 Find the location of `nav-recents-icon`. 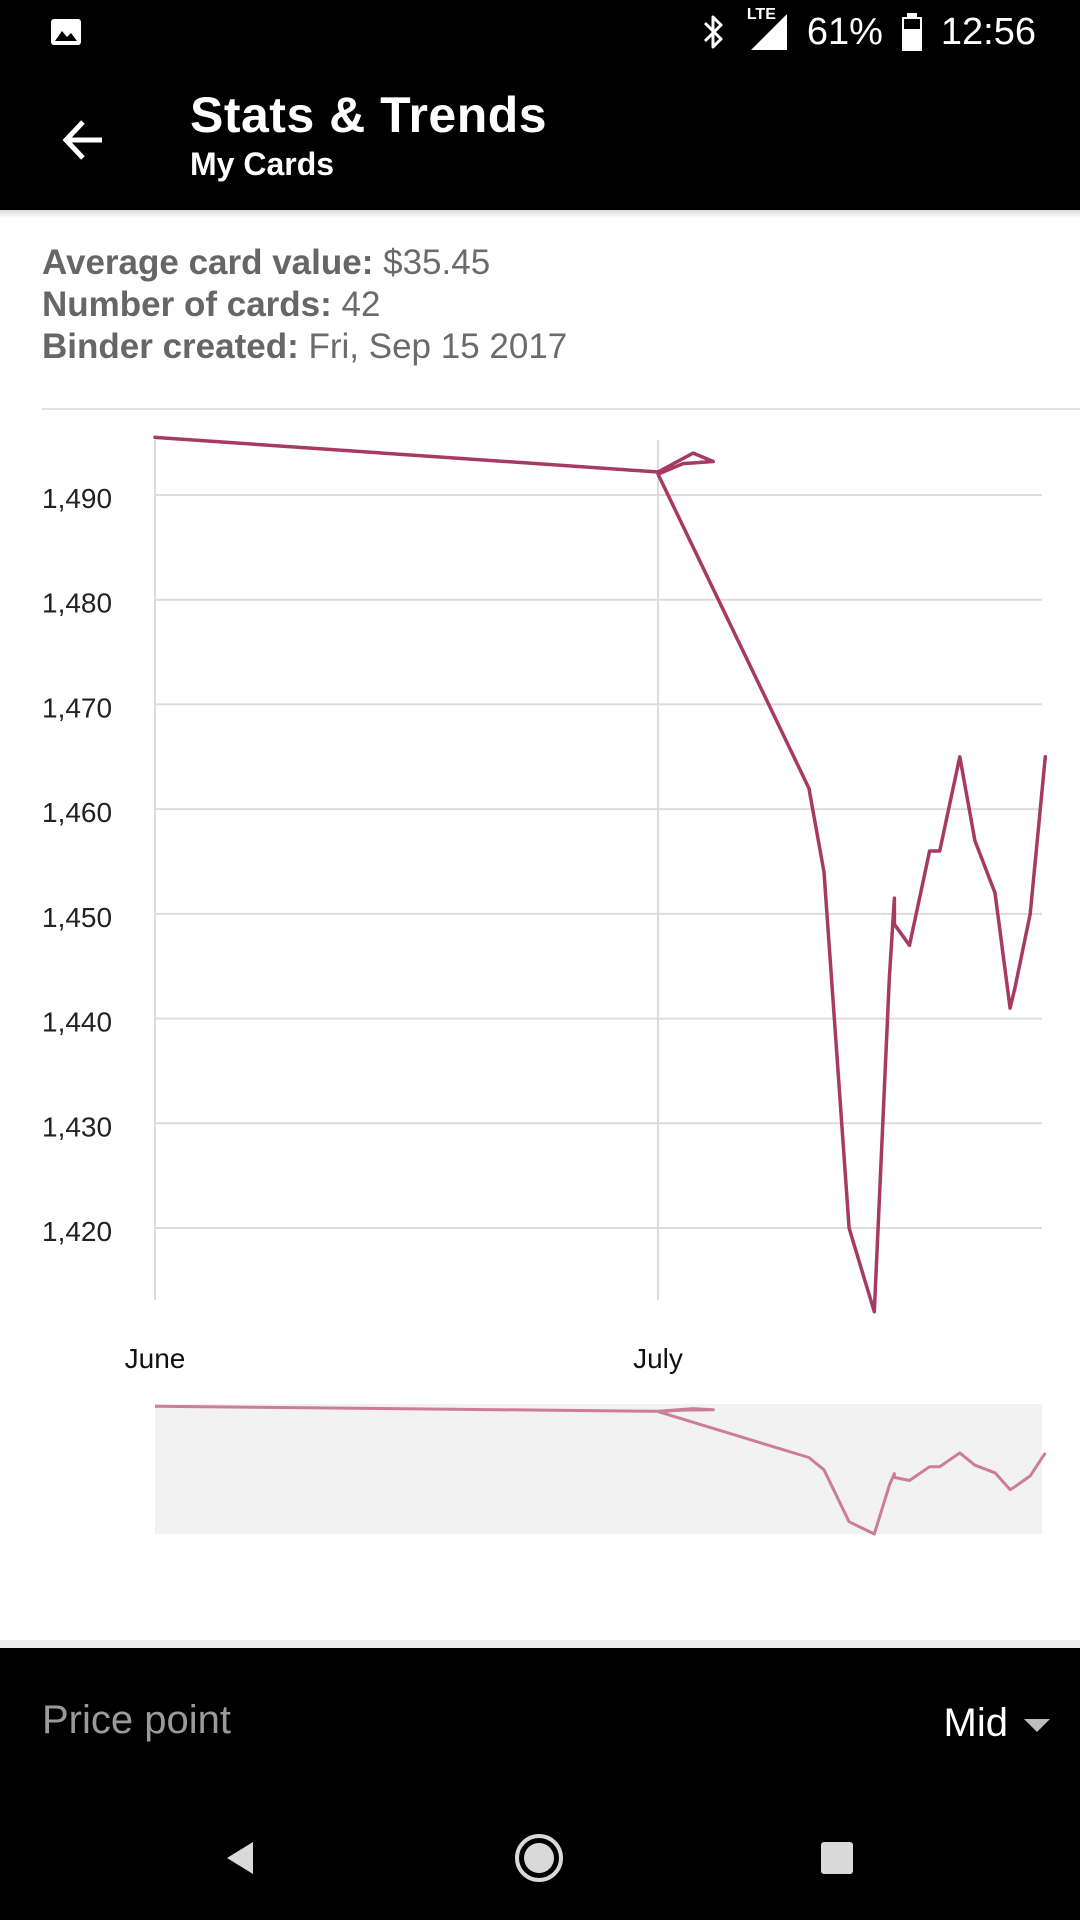

nav-recents-icon is located at coordinates (837, 1858).